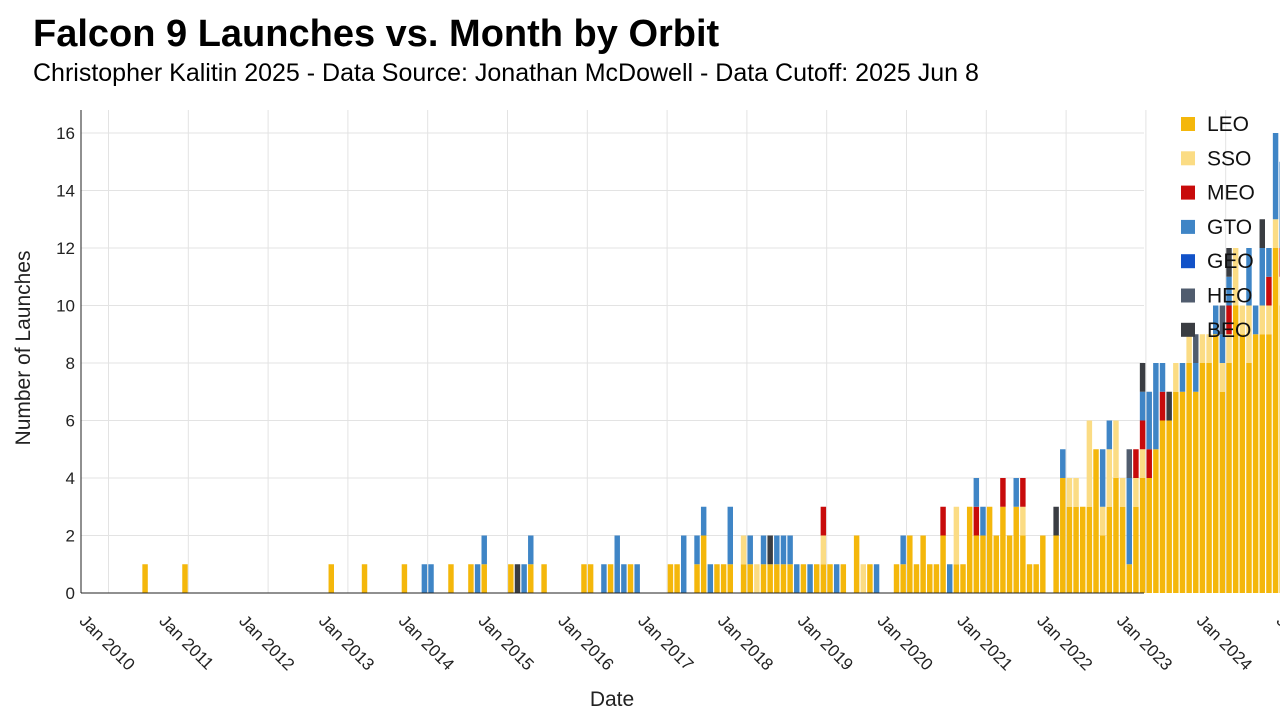 Image resolution: width=1280 pixels, height=720 pixels. I want to click on x-tick-label: Jan 2016, so click(585, 642).